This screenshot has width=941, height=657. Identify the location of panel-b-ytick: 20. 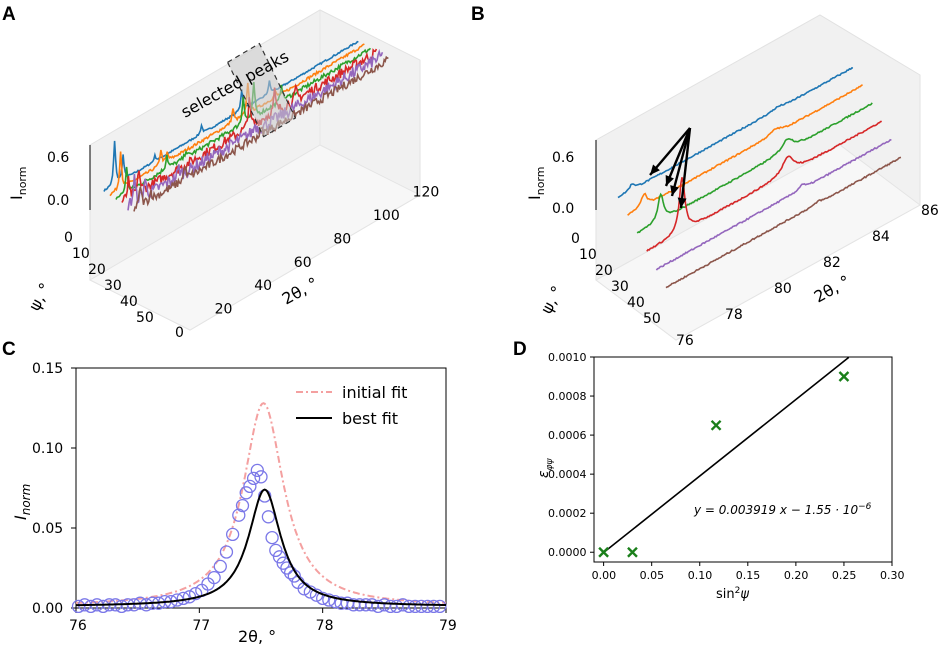
(604, 271).